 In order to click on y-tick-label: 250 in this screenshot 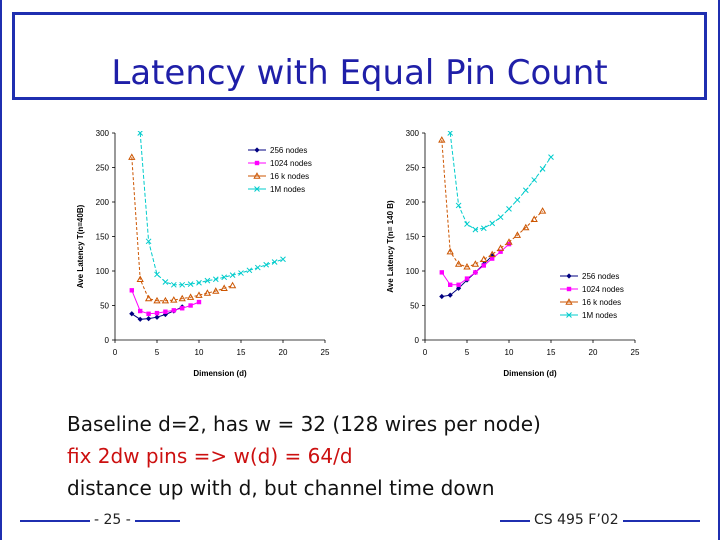, I will do `click(413, 168)`.